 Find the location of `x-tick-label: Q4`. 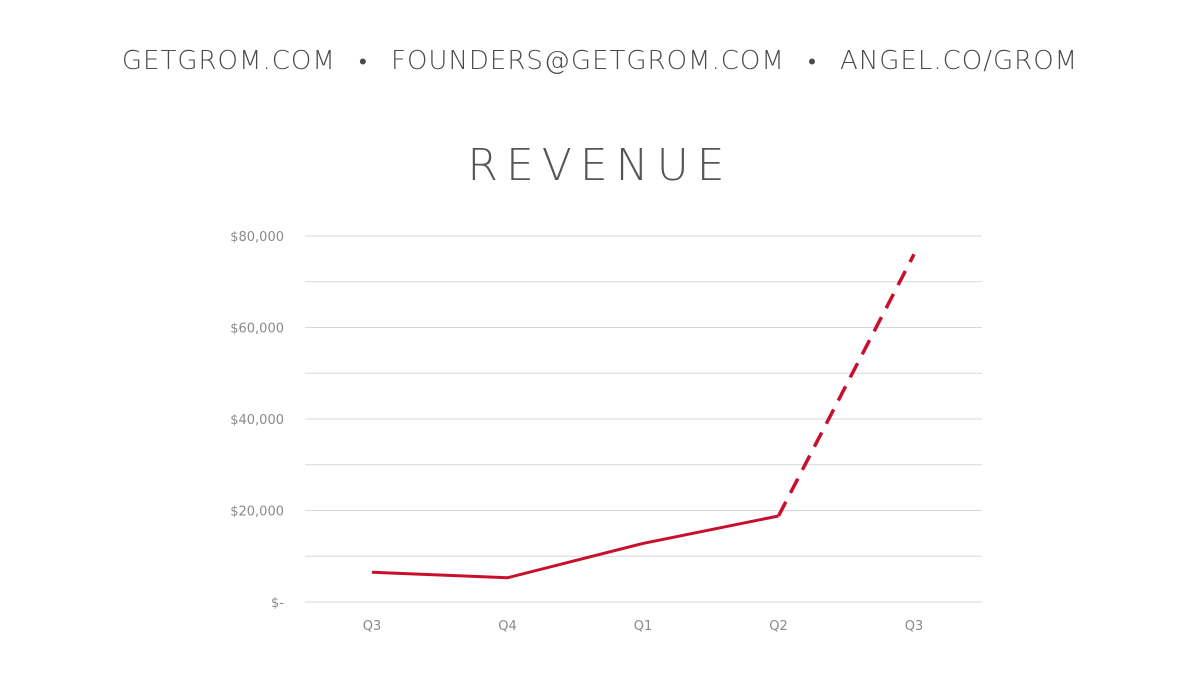

x-tick-label: Q4 is located at coordinates (507, 626).